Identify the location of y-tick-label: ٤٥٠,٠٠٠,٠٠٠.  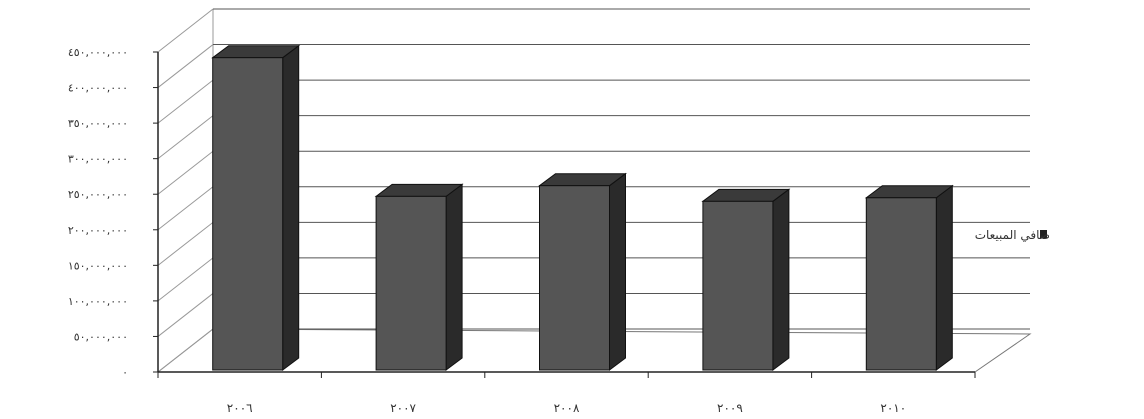
(98, 52).